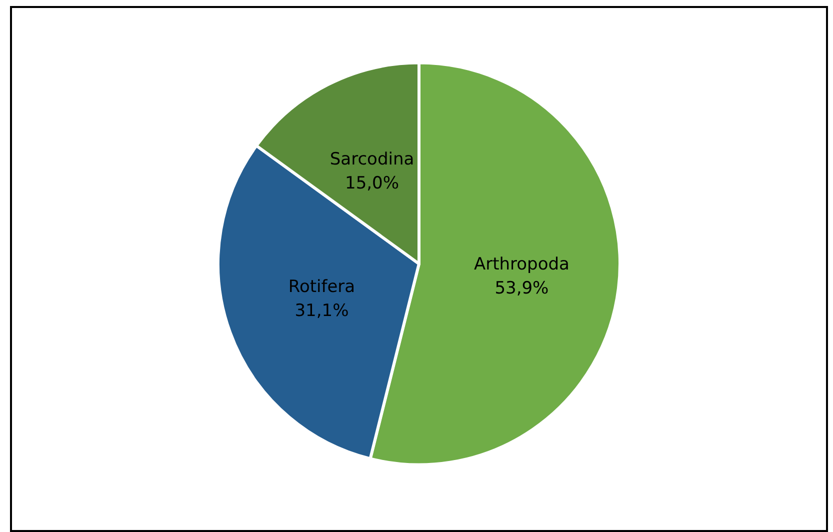 The image size is (833, 532). Describe the element at coordinates (322, 287) in the screenshot. I see `slice-label: Rotifera` at that location.